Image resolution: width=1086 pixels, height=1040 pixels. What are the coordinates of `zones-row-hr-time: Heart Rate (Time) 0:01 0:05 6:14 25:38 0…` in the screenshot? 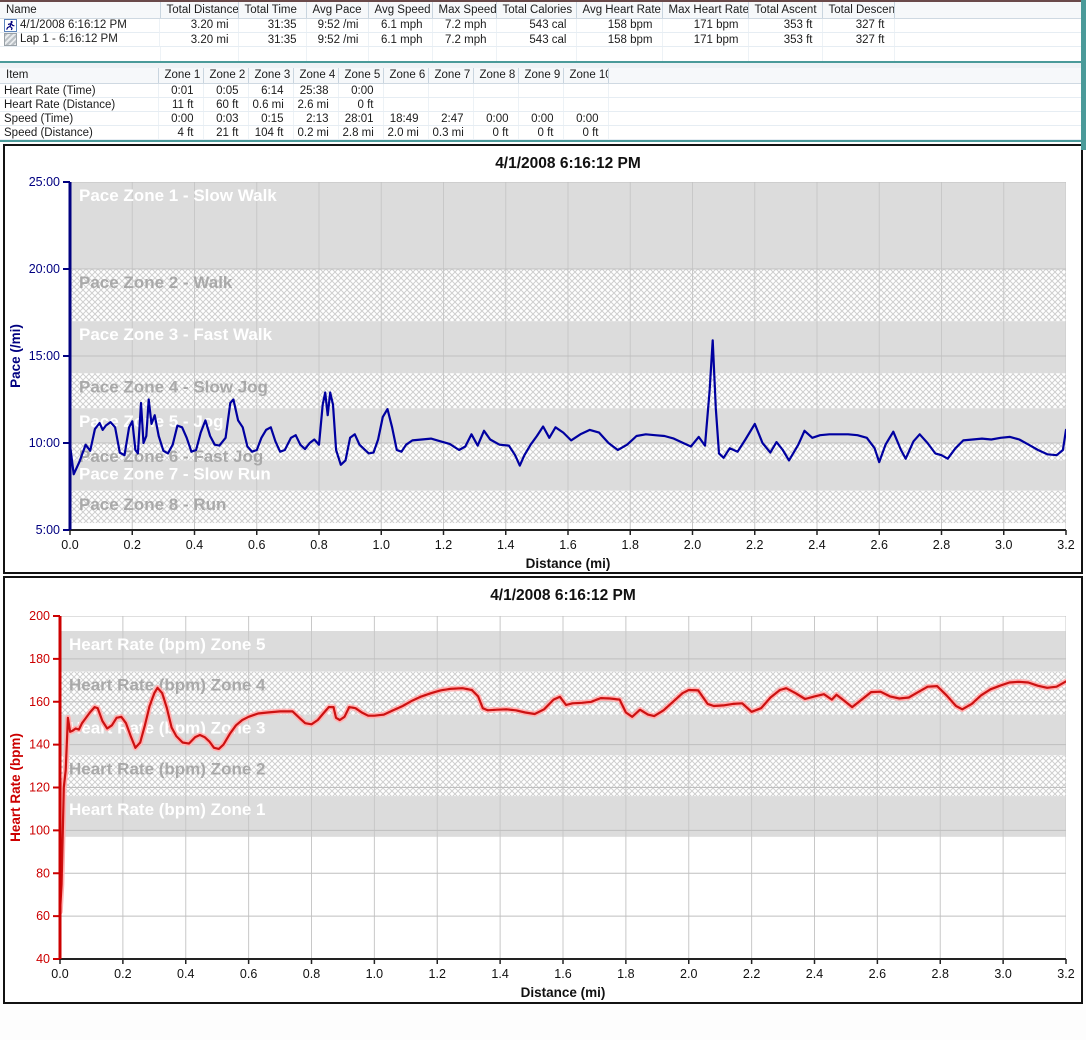 It's located at (543, 90).